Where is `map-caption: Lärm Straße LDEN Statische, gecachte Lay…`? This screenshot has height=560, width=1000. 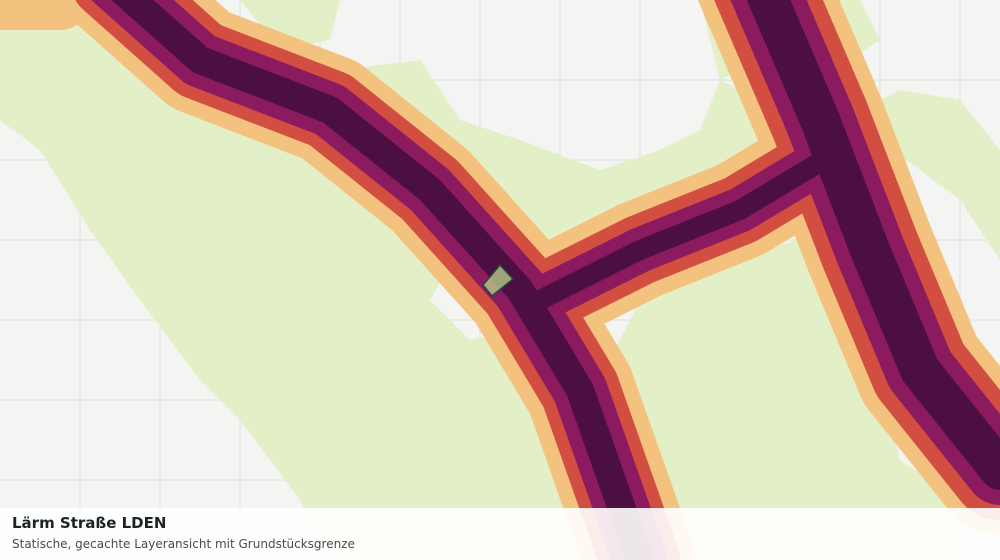 map-caption: Lärm Straße LDEN Statische, gecachte Lay… is located at coordinates (500, 534).